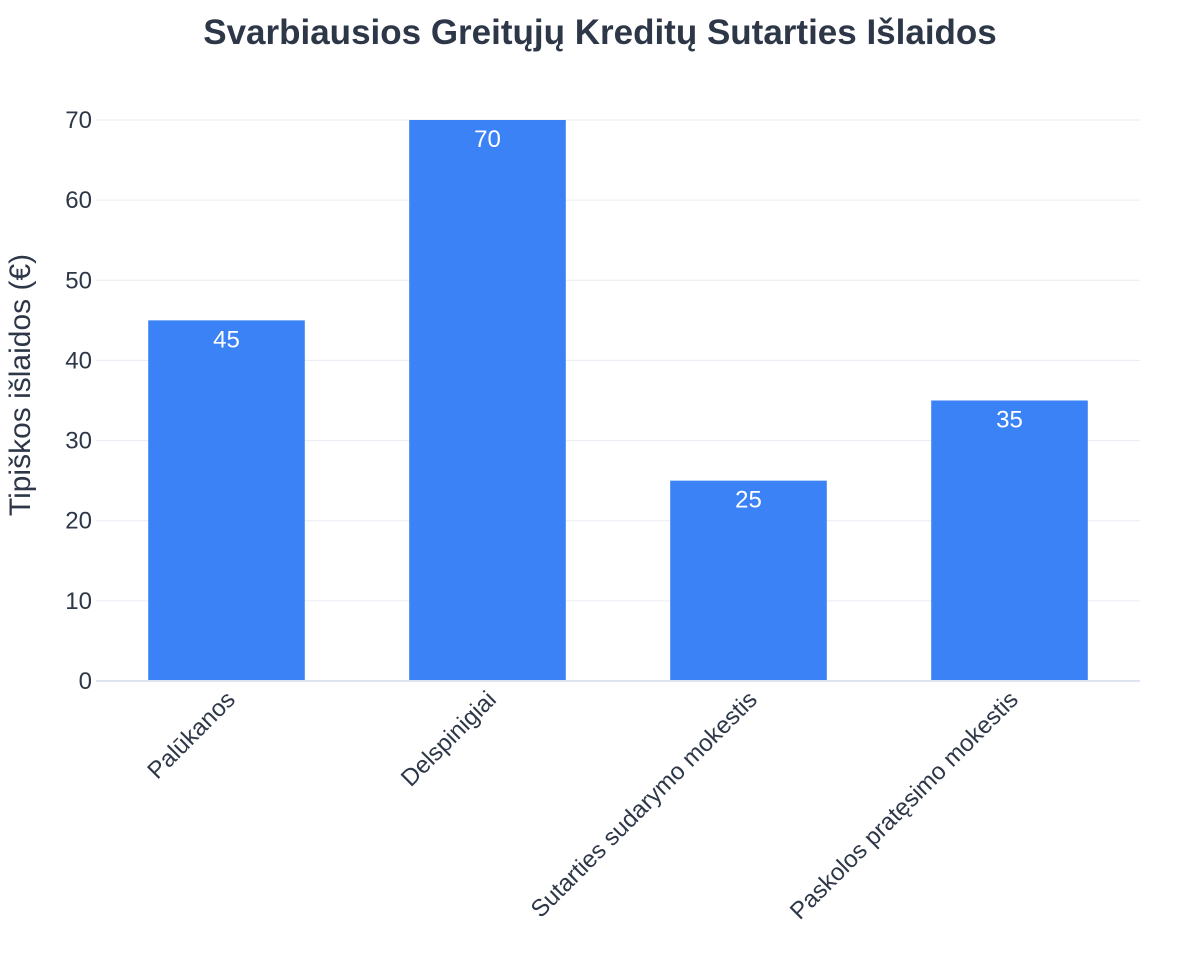 The image size is (1200, 975). I want to click on x-tick-label: Palūkanos, so click(191, 735).